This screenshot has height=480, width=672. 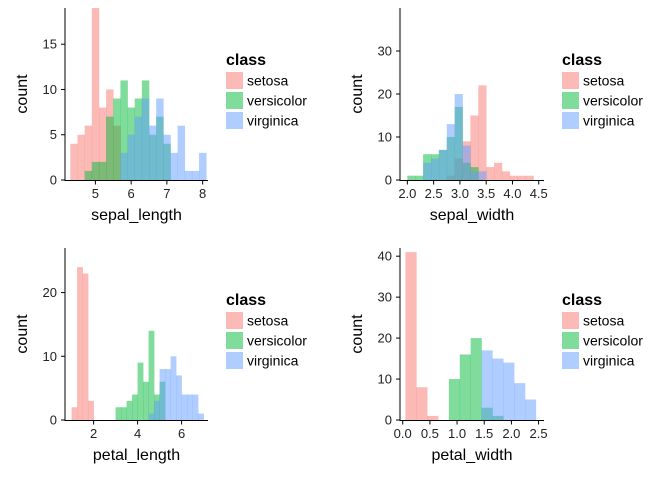 I want to click on y-tick-label: 5, so click(x=53, y=134).